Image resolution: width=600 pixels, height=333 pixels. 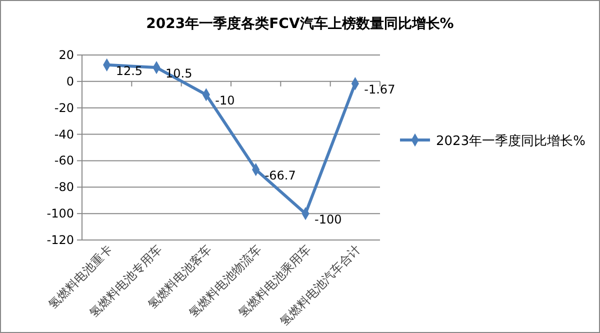 What do you see at coordinates (129, 71) in the screenshot?
I see `data-label: 12.5` at bounding box center [129, 71].